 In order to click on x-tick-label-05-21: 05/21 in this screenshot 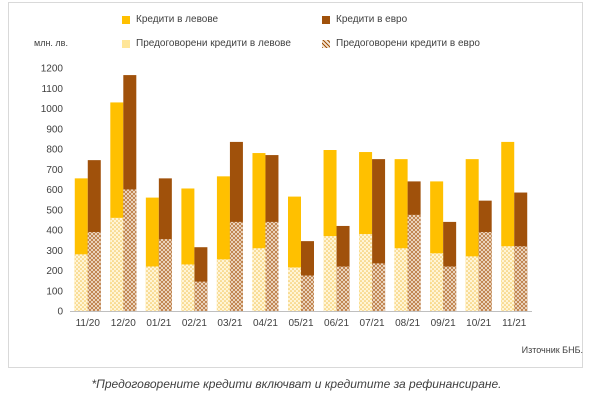, I will do `click(300, 323)`.